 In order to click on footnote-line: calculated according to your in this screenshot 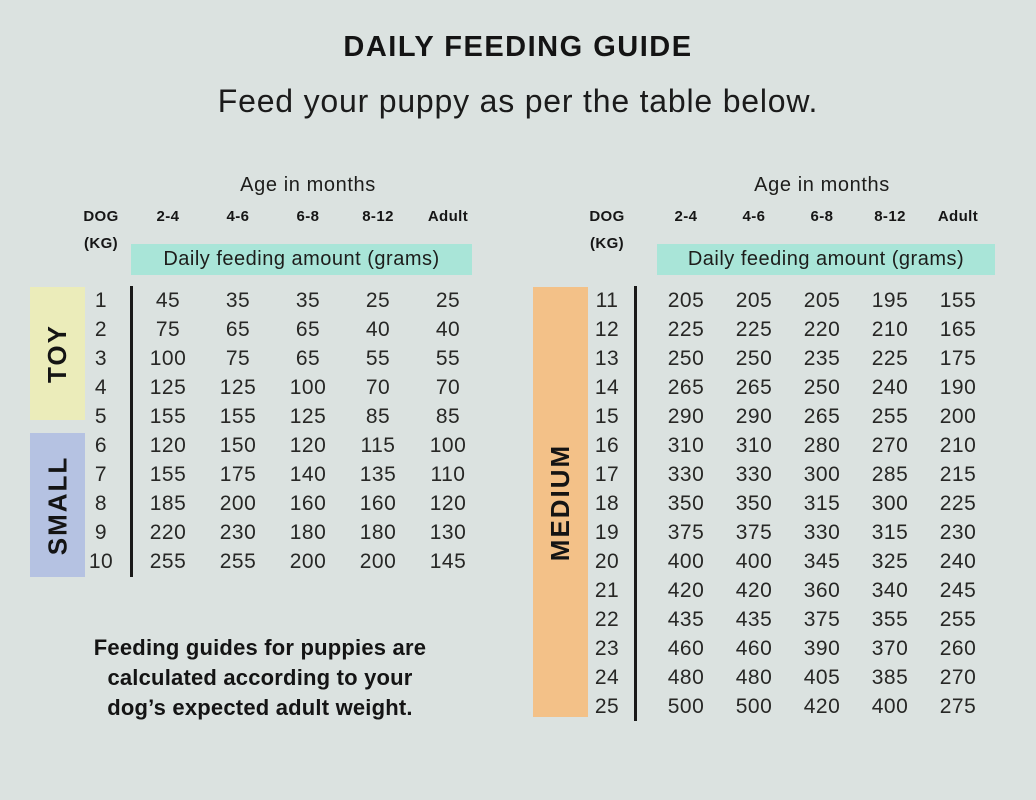, I will do `click(260, 677)`.